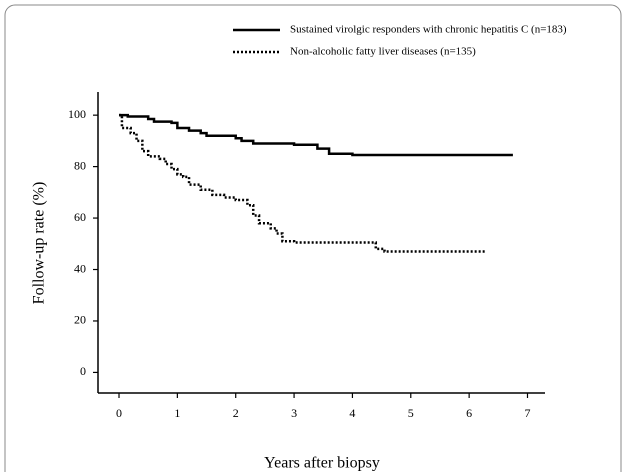 Image resolution: width=627 pixels, height=472 pixels. Describe the element at coordinates (316, 135) in the screenshot. I see `survival-curve` at that location.